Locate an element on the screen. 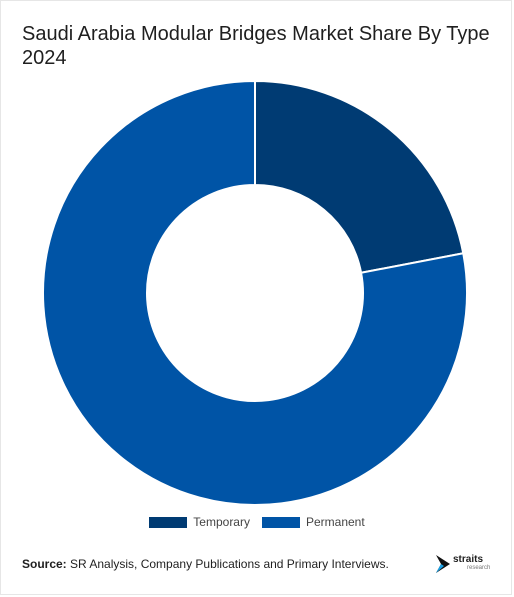 The width and height of the screenshot is (514, 597). legend-label-temporary: Temporary is located at coordinates (221, 522).